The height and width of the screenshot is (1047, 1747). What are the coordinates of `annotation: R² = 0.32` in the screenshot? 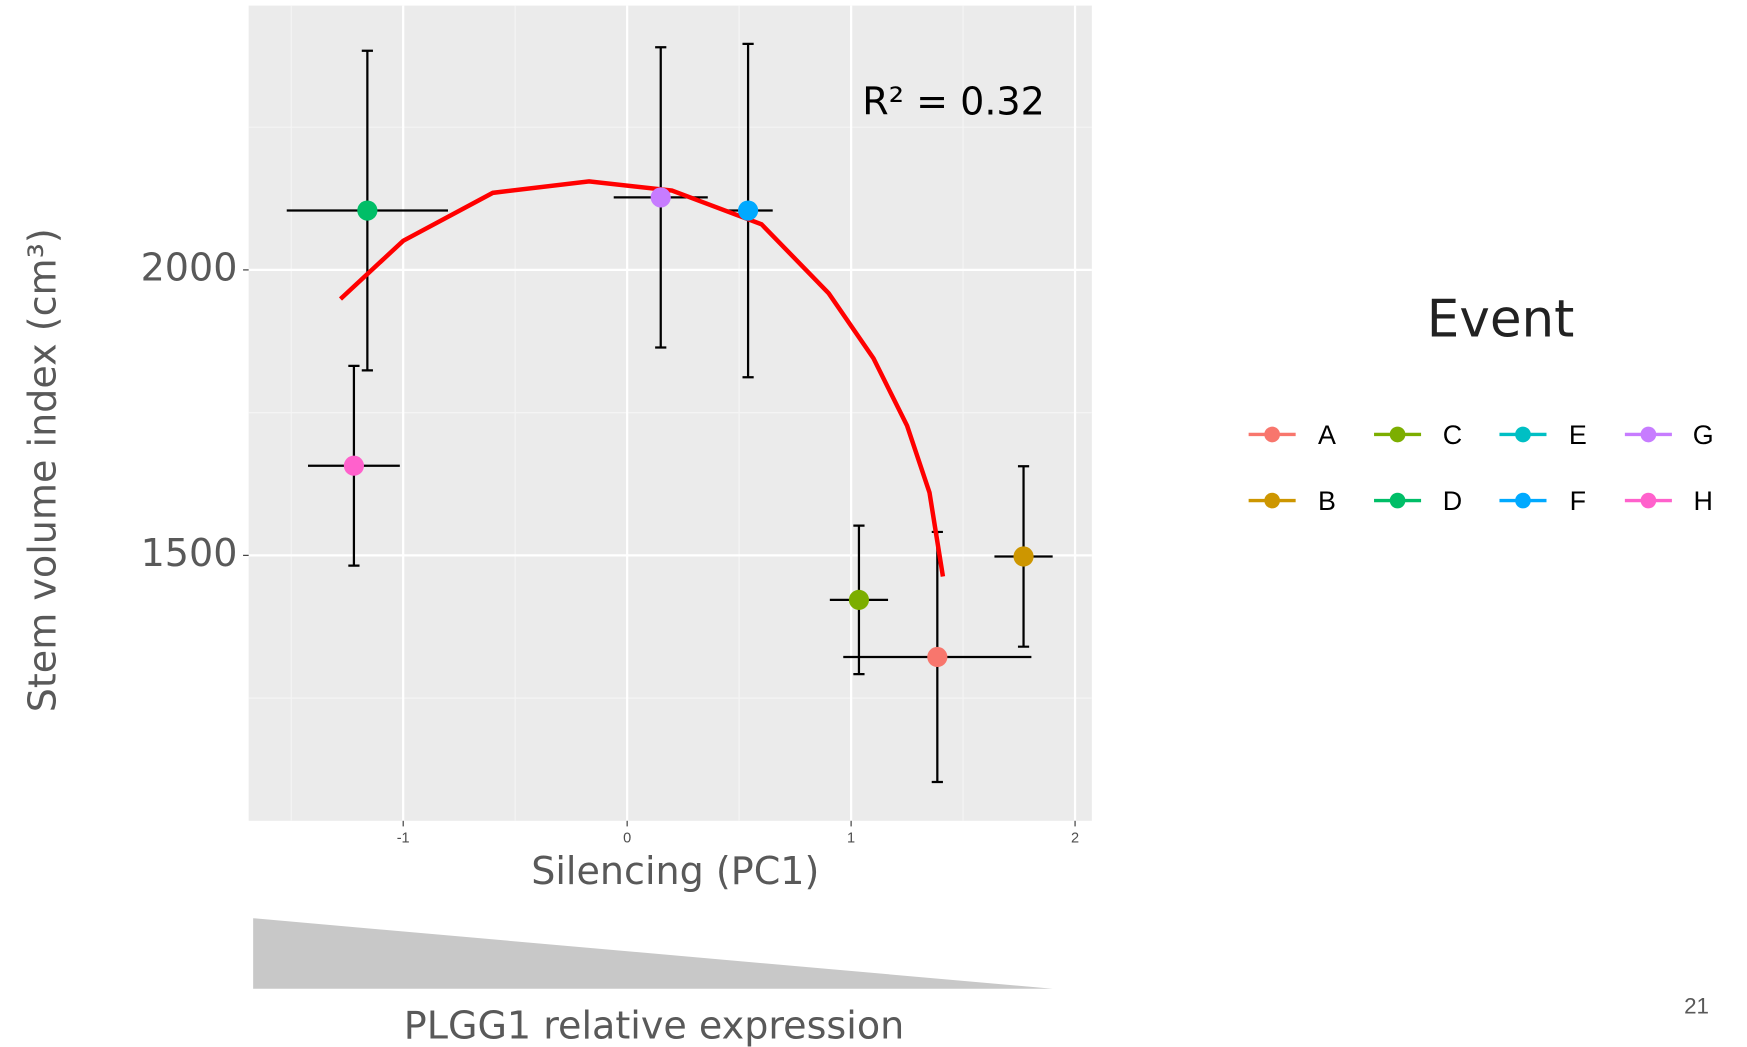 It's located at (953, 102).